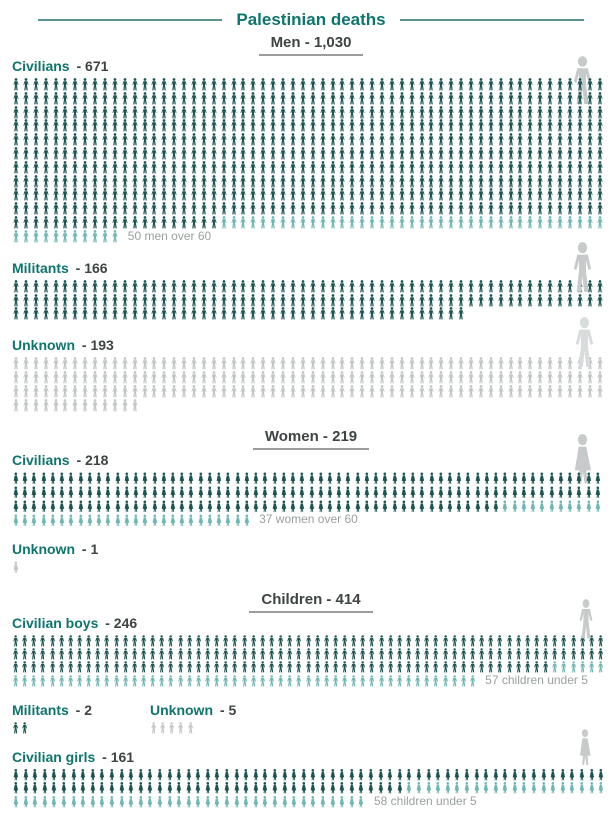 The height and width of the screenshot is (825, 614). Describe the element at coordinates (311, 268) in the screenshot. I see `group-heading: Militants - 166` at that location.